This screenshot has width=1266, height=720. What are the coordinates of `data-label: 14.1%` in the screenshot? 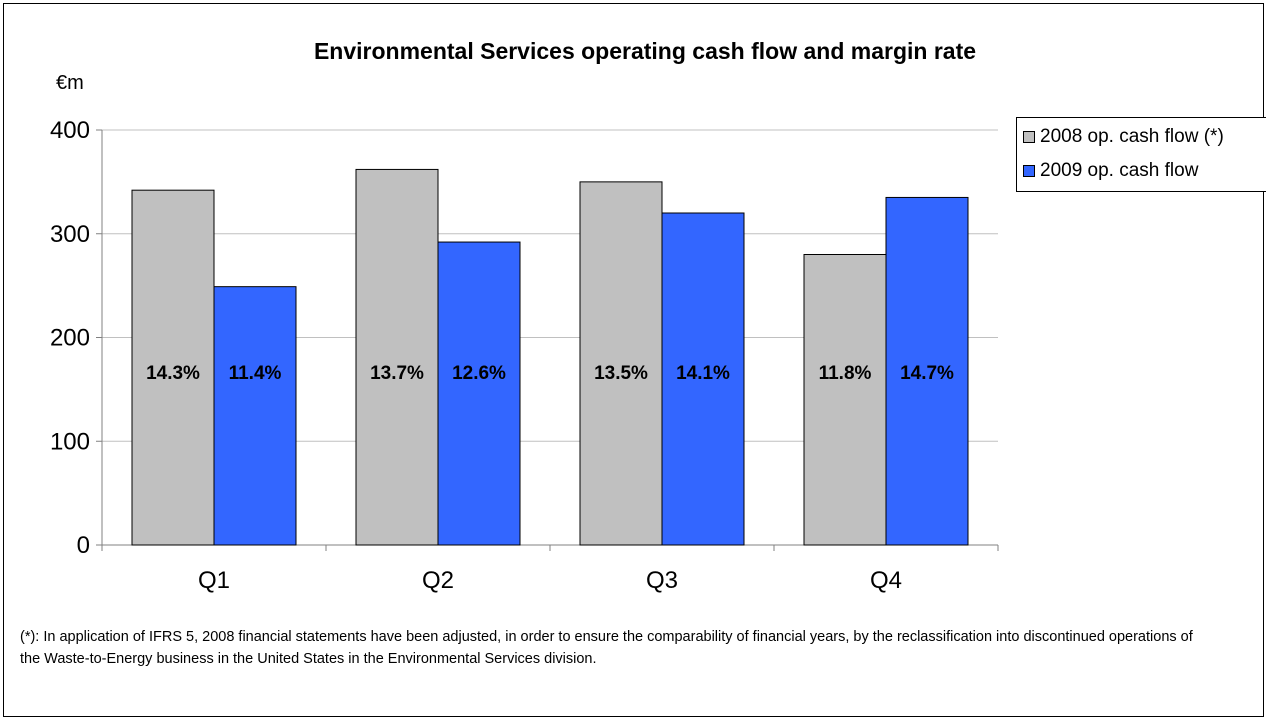 It's located at (703, 373).